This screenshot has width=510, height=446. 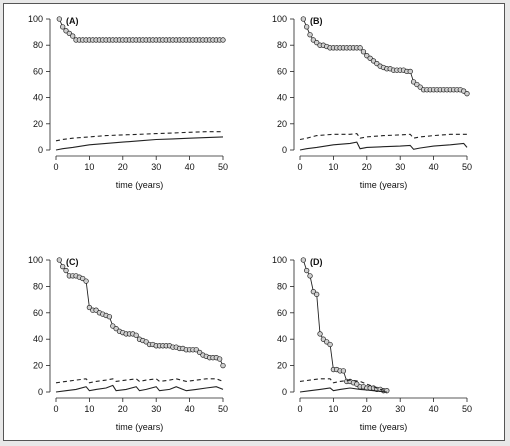 What do you see at coordinates (467, 409) in the screenshot?
I see `x-tick-label-4-5: 50` at bounding box center [467, 409].